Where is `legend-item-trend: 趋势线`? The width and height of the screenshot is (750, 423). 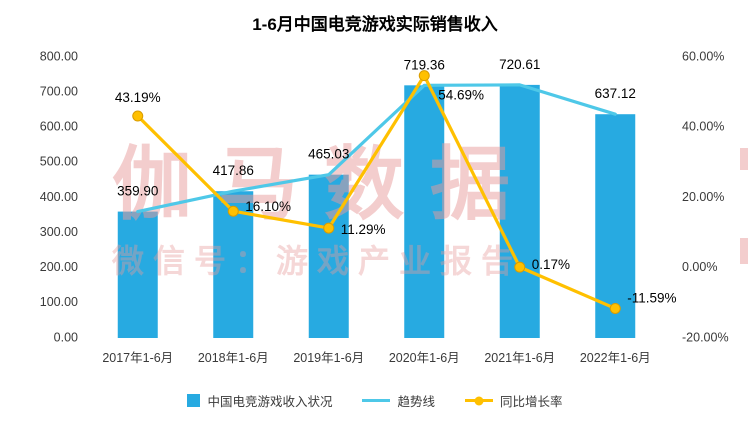
legend-item-trend: 趋势线 is located at coordinates (398, 400).